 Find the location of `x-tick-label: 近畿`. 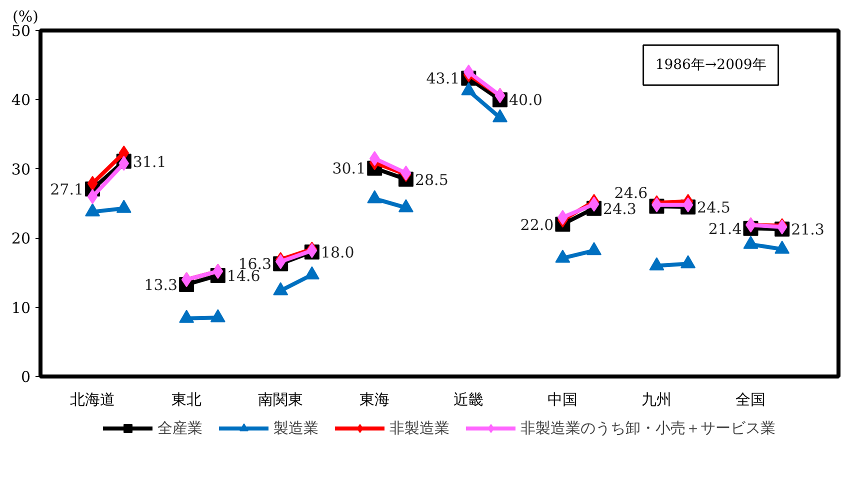

x-tick-label: 近畿 is located at coordinates (469, 399).